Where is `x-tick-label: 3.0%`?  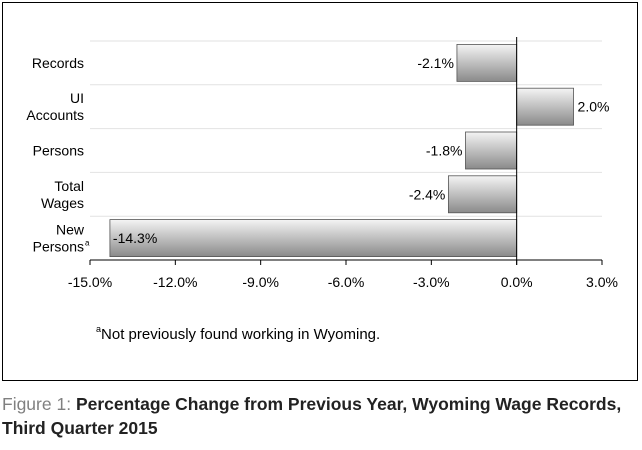
x-tick-label: 3.0% is located at coordinates (602, 282).